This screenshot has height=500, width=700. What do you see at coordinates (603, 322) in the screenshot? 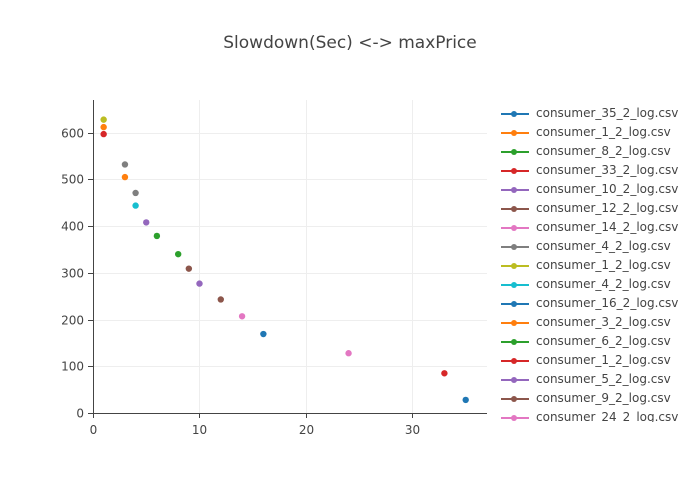
I see `legend-label: consumer_3_2_log.csv` at bounding box center [603, 322].